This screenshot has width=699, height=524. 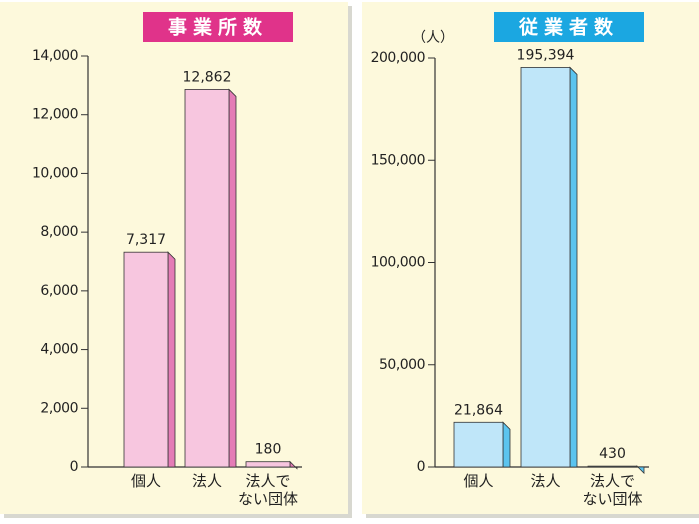 I want to click on y-tick-label: 8,000, so click(x=59, y=232).